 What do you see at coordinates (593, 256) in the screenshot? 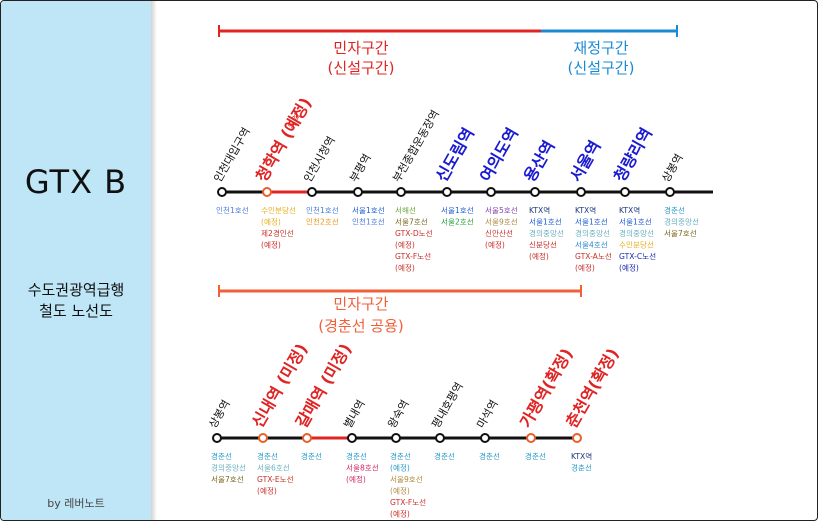
I see `transfer-line-label: GTX-A노선` at bounding box center [593, 256].